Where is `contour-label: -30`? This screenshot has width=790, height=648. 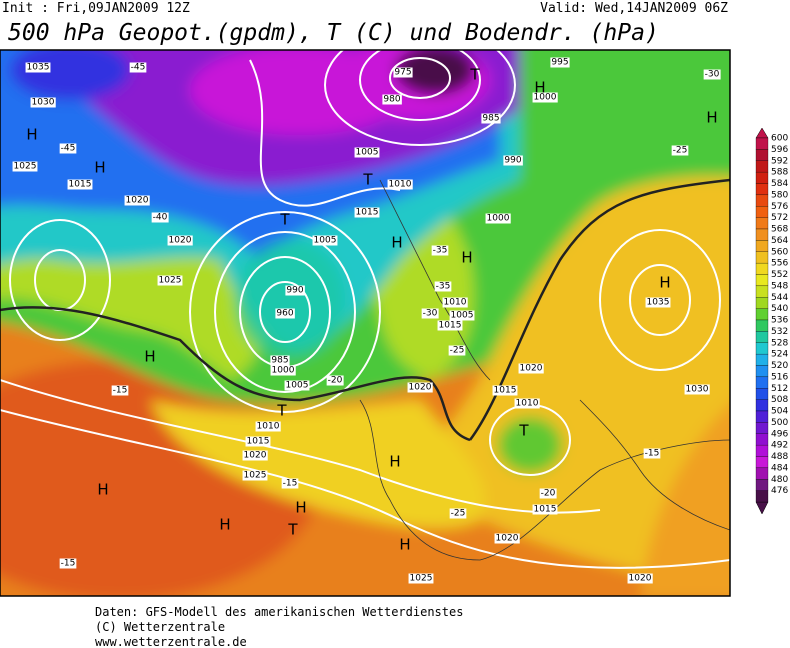
contour-label: -30 is located at coordinates (430, 314).